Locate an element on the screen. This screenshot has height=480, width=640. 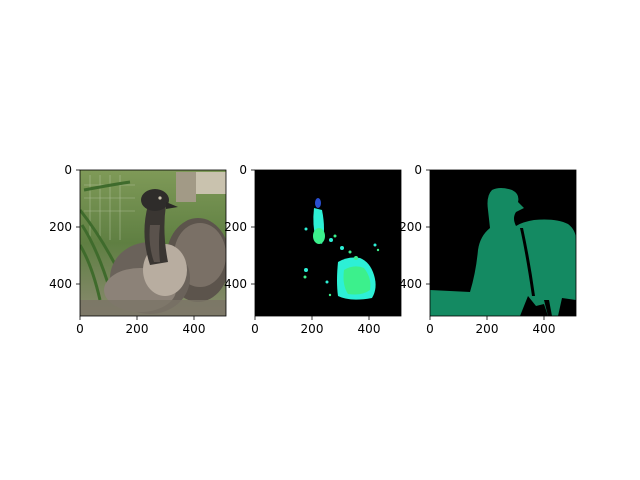
segmentation-panel: 0 200 400 0 200 400 is located at coordinates (488, 249).